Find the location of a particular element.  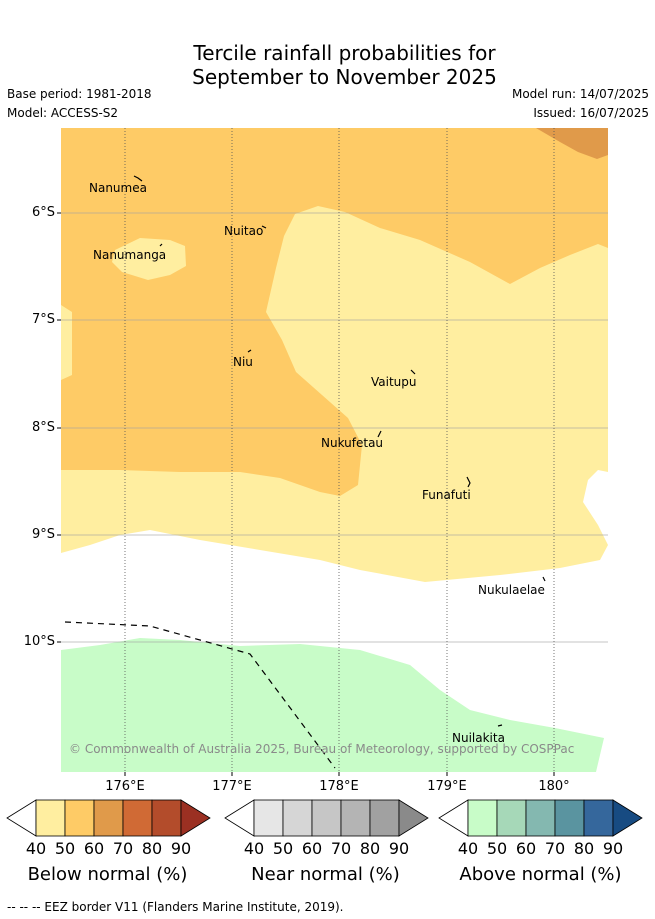

legend-near-tick: 50 is located at coordinates (283, 848).